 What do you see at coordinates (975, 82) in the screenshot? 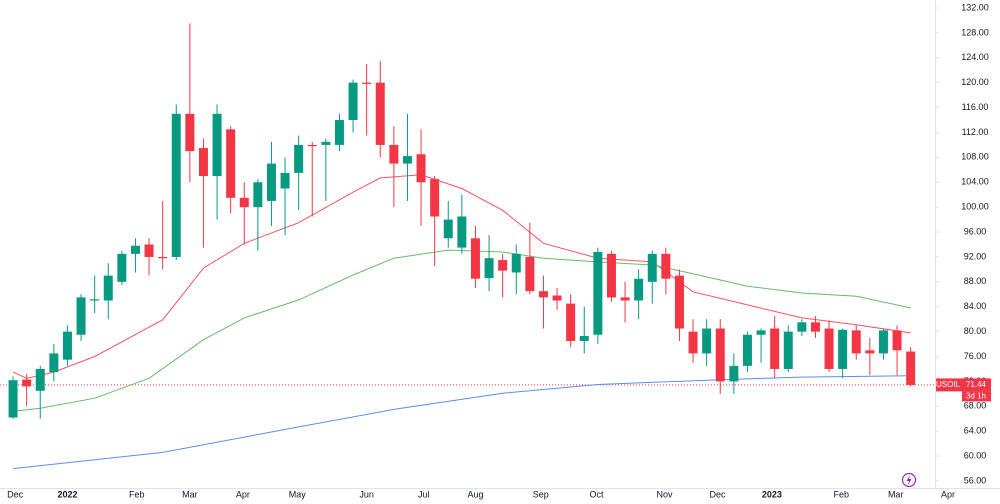
I see `y-tick-label: 120.00` at bounding box center [975, 82].